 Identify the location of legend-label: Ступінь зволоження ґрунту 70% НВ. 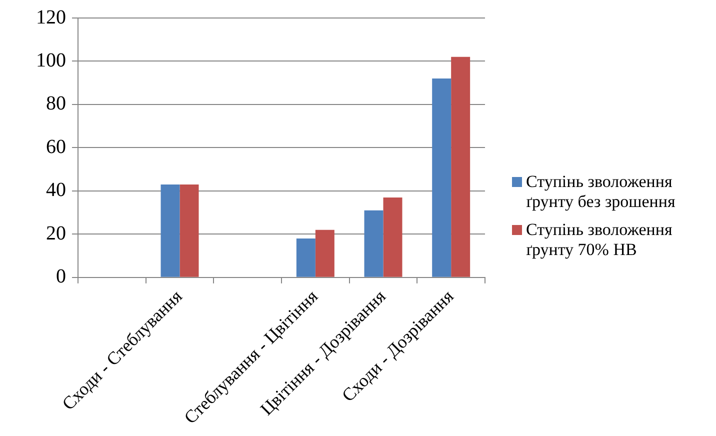
(600, 240).